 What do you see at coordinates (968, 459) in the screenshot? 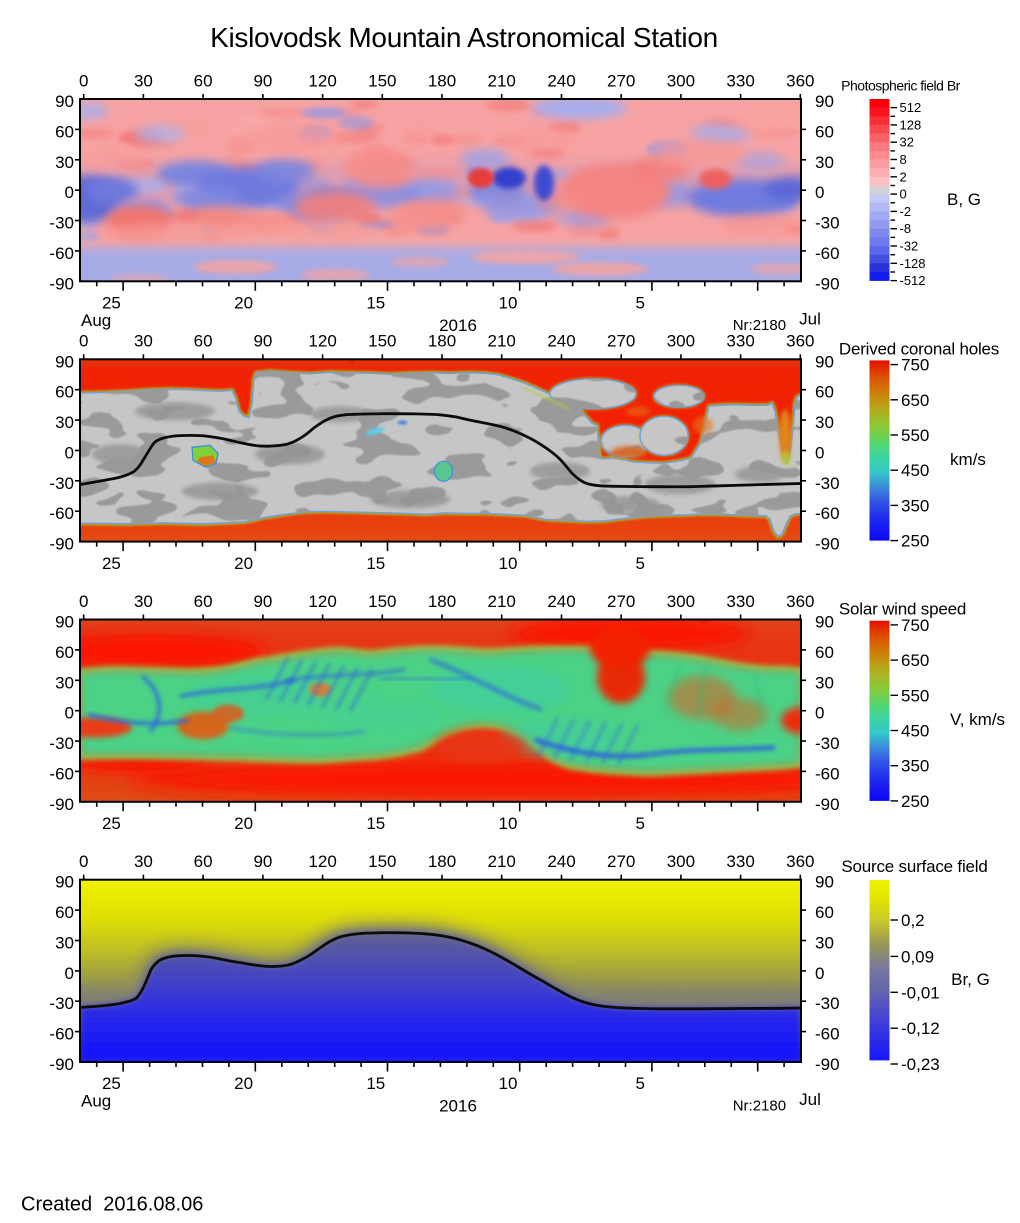
I see `svg-text: km/s` at bounding box center [968, 459].